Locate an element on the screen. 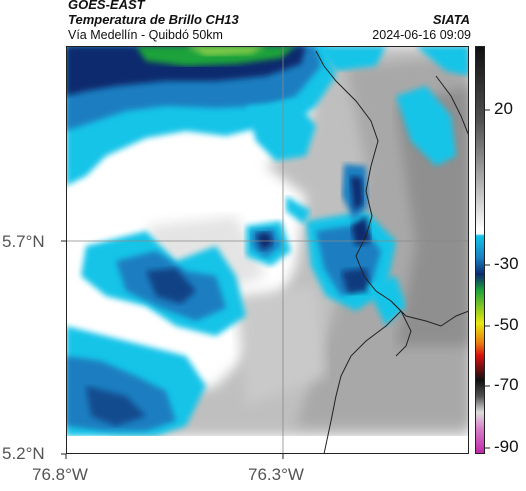 This screenshot has width=526, height=491. cold-cloud-top-right is located at coordinates (357, 106).